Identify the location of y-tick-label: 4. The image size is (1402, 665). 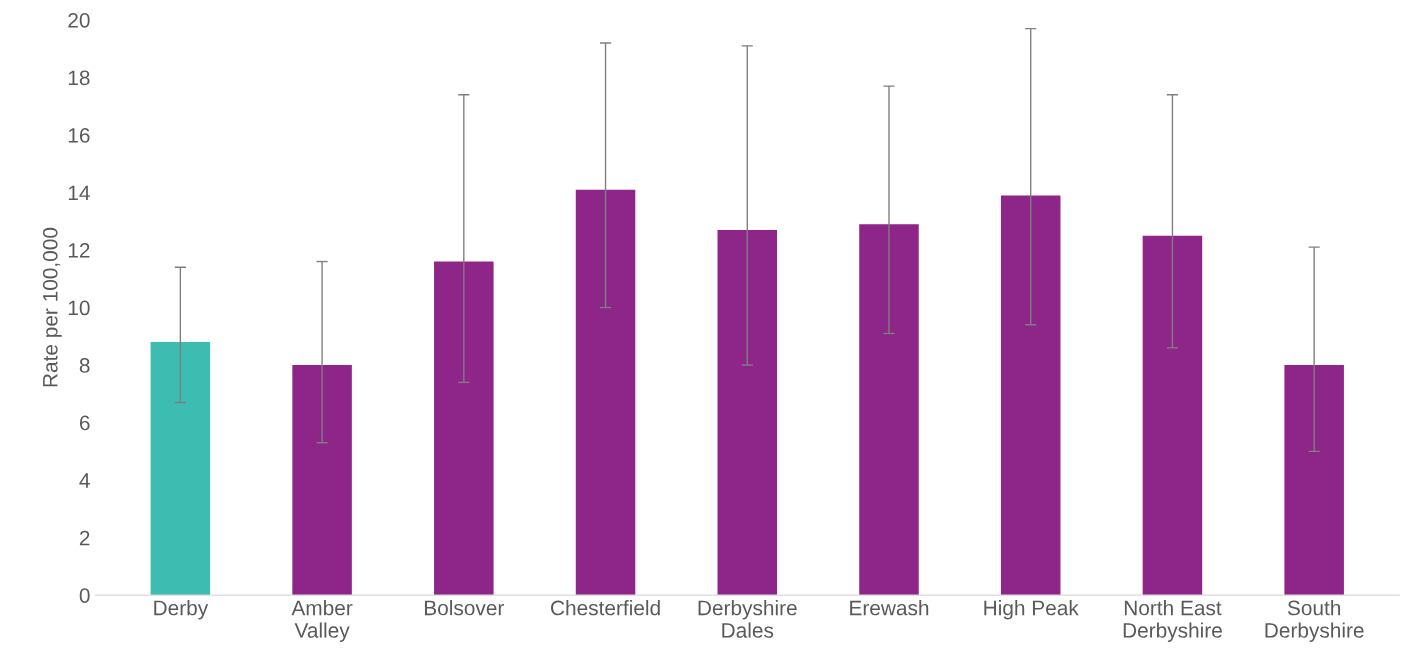
(84, 480).